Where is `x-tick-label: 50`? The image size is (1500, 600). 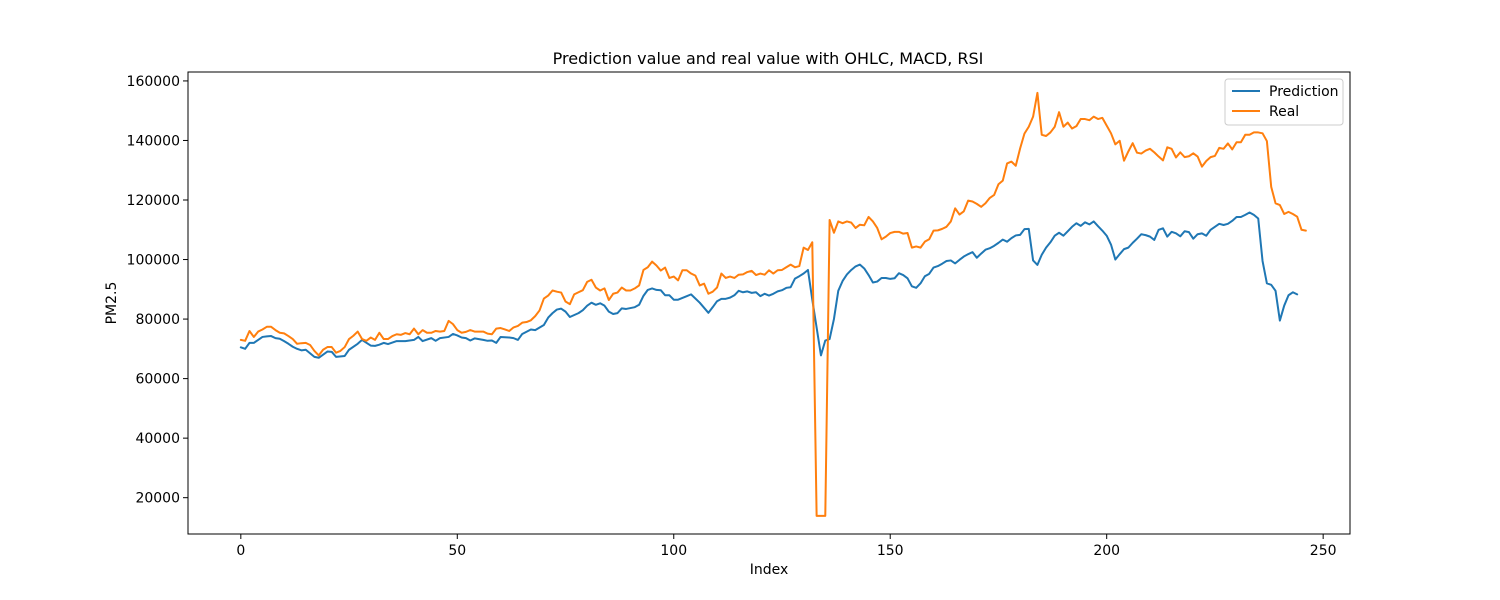
x-tick-label: 50 is located at coordinates (457, 551).